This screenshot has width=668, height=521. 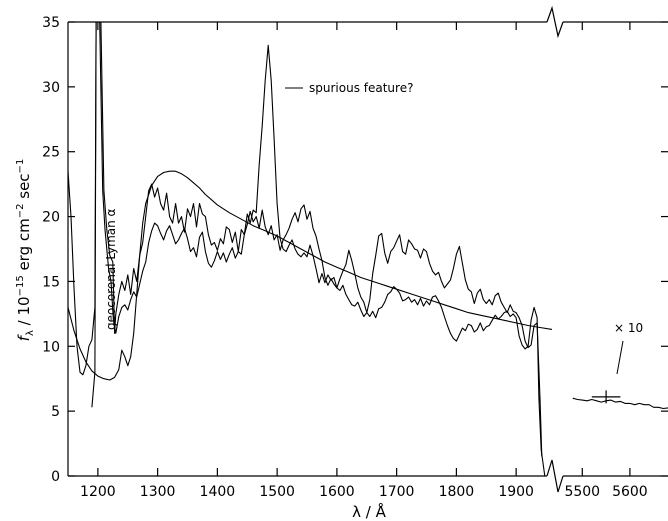 I want to click on x-tick-label-6: 1800, so click(x=457, y=492).